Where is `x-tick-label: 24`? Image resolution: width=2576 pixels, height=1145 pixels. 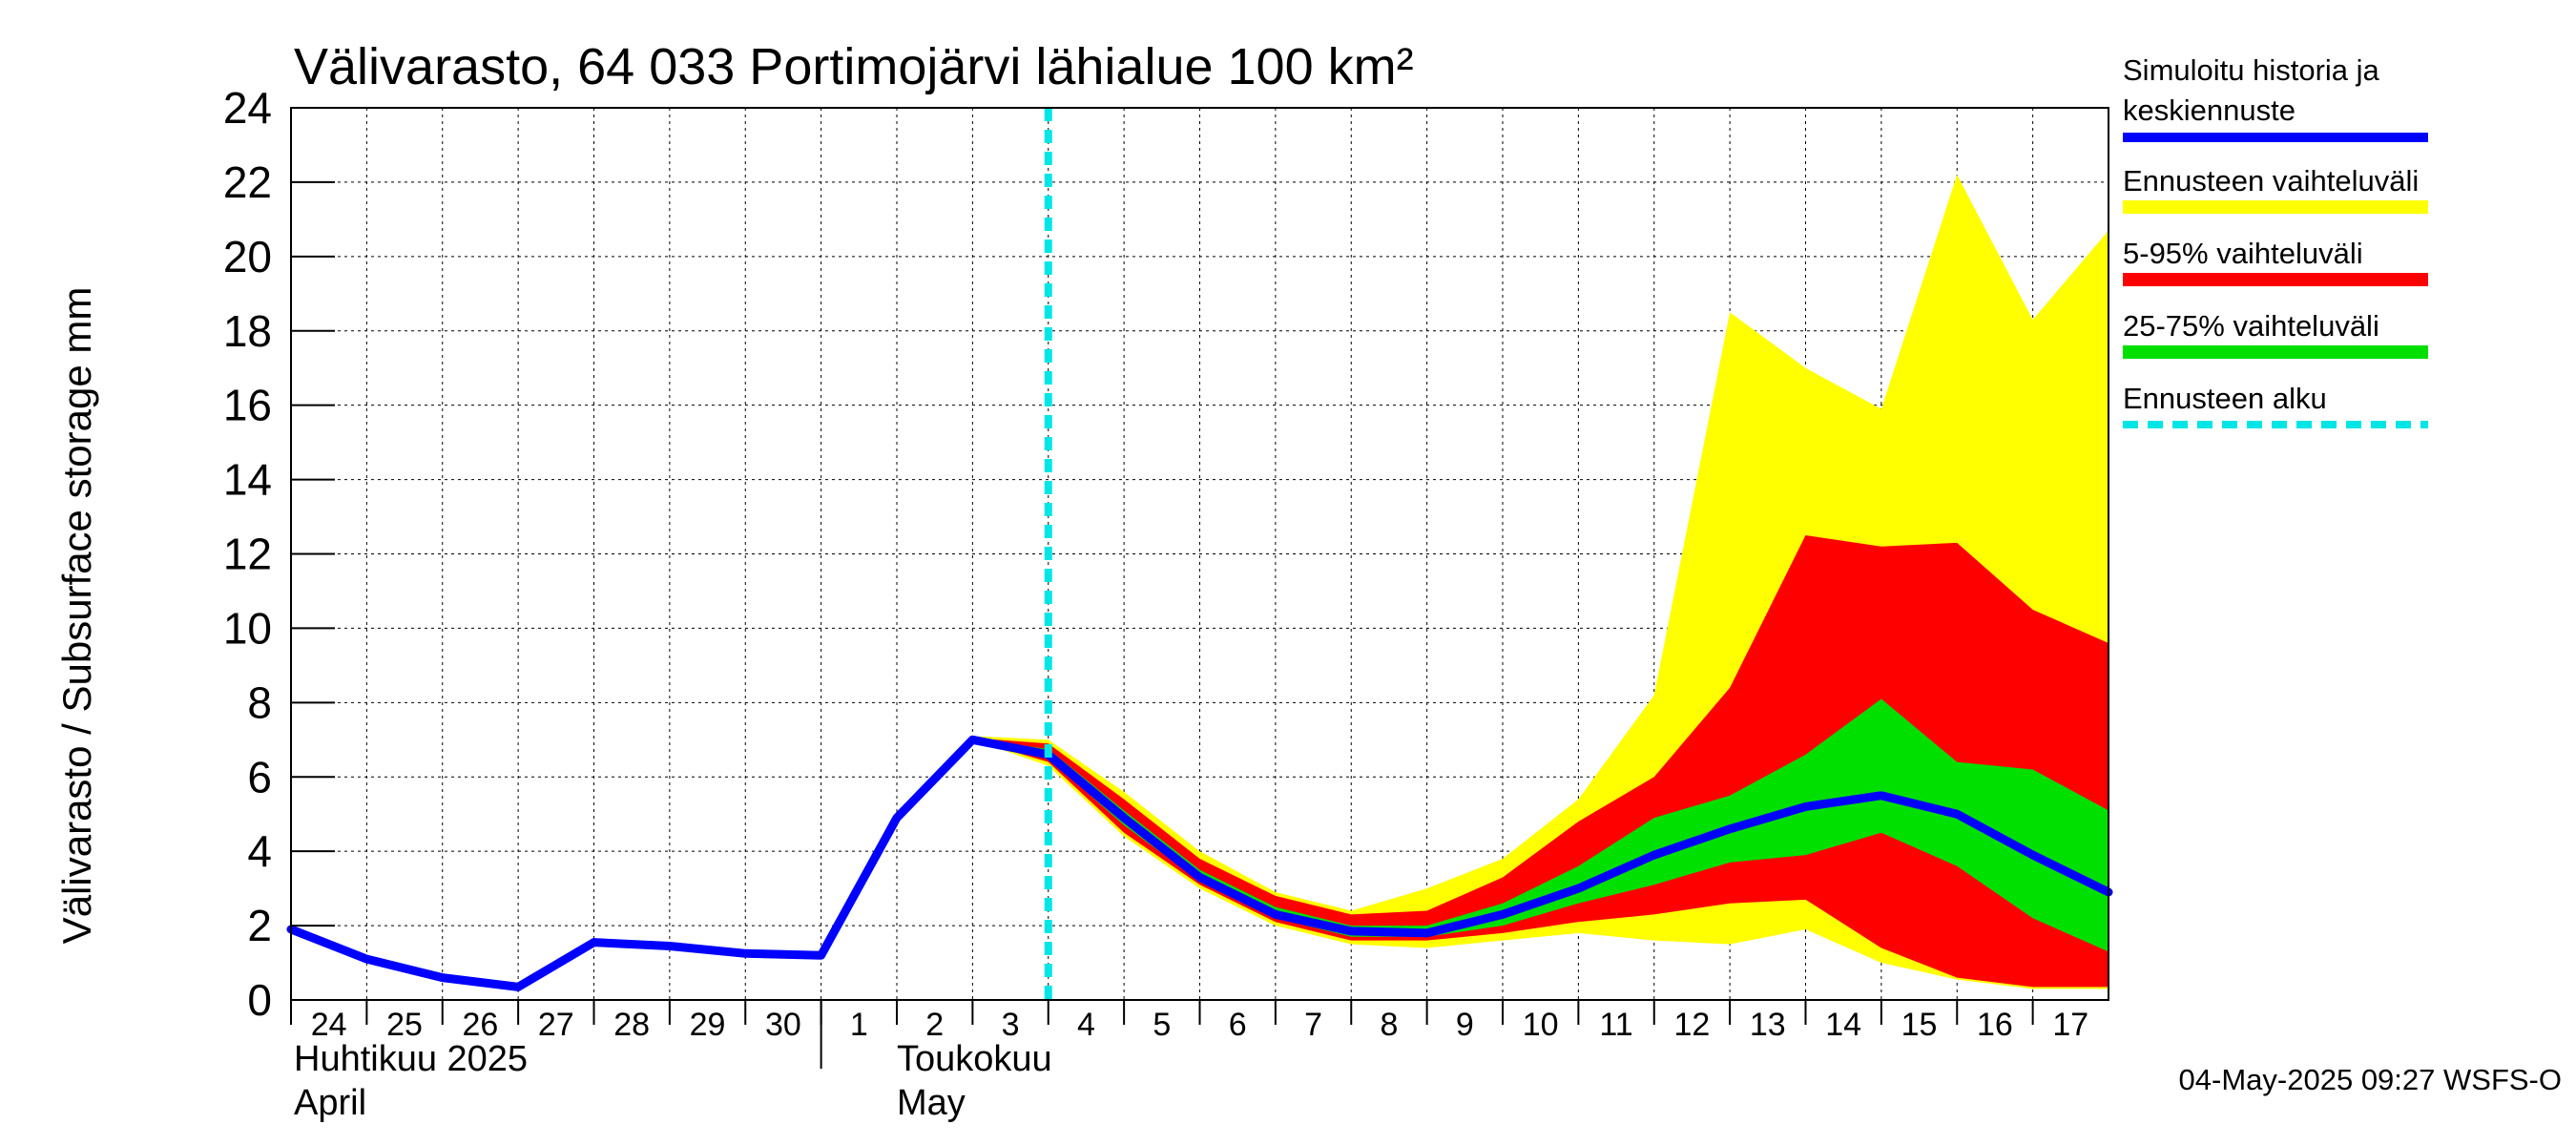
x-tick-label: 24 is located at coordinates (329, 1025).